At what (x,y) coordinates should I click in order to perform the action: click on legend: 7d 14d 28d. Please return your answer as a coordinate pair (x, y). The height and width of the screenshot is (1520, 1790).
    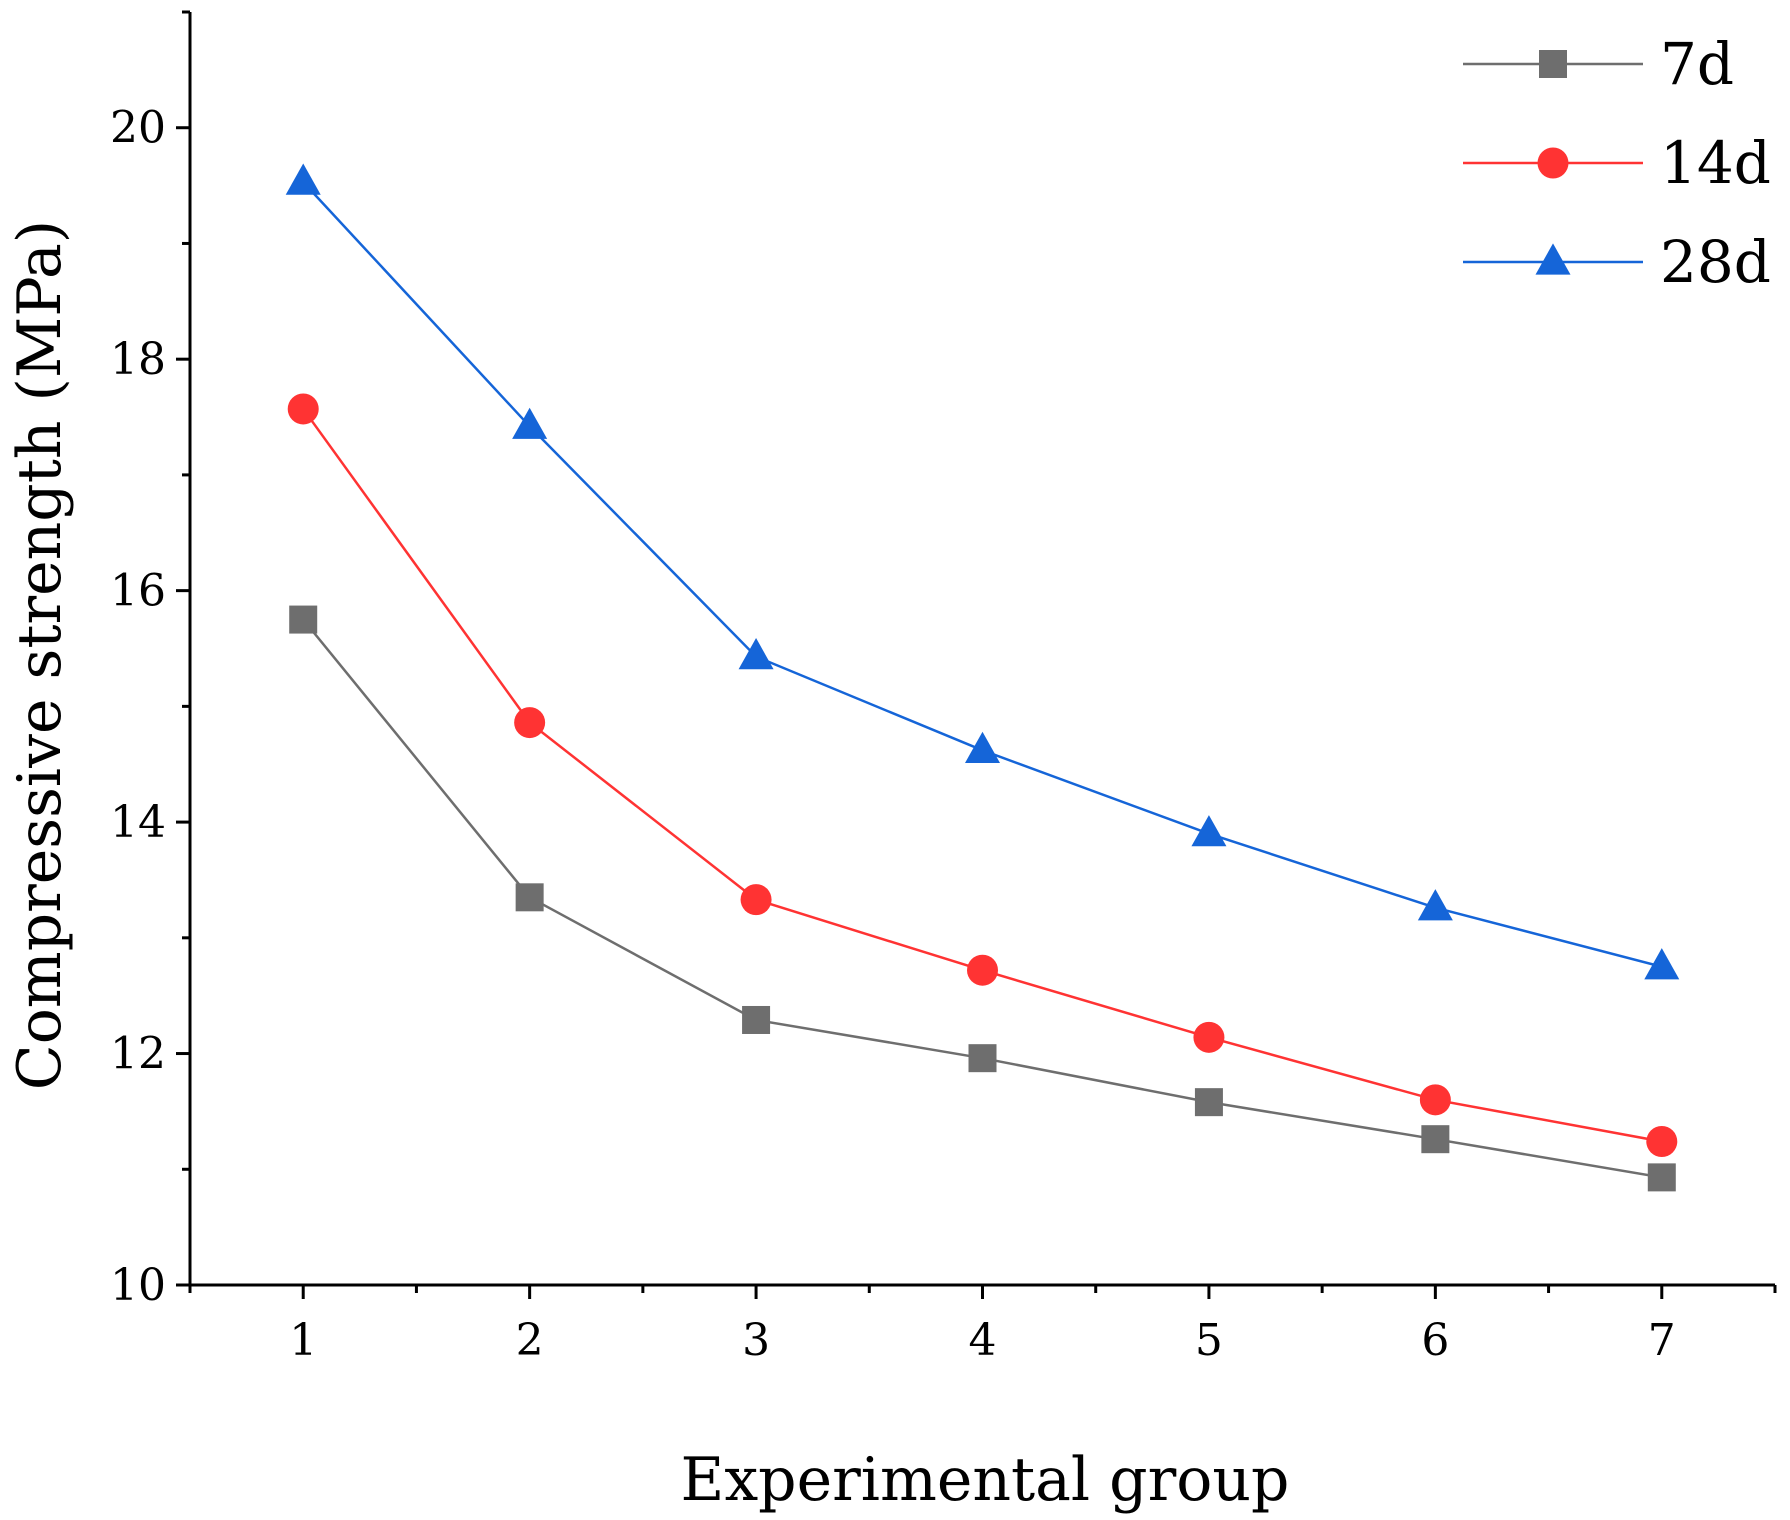
    Looking at the image, I should click on (1617, 163).